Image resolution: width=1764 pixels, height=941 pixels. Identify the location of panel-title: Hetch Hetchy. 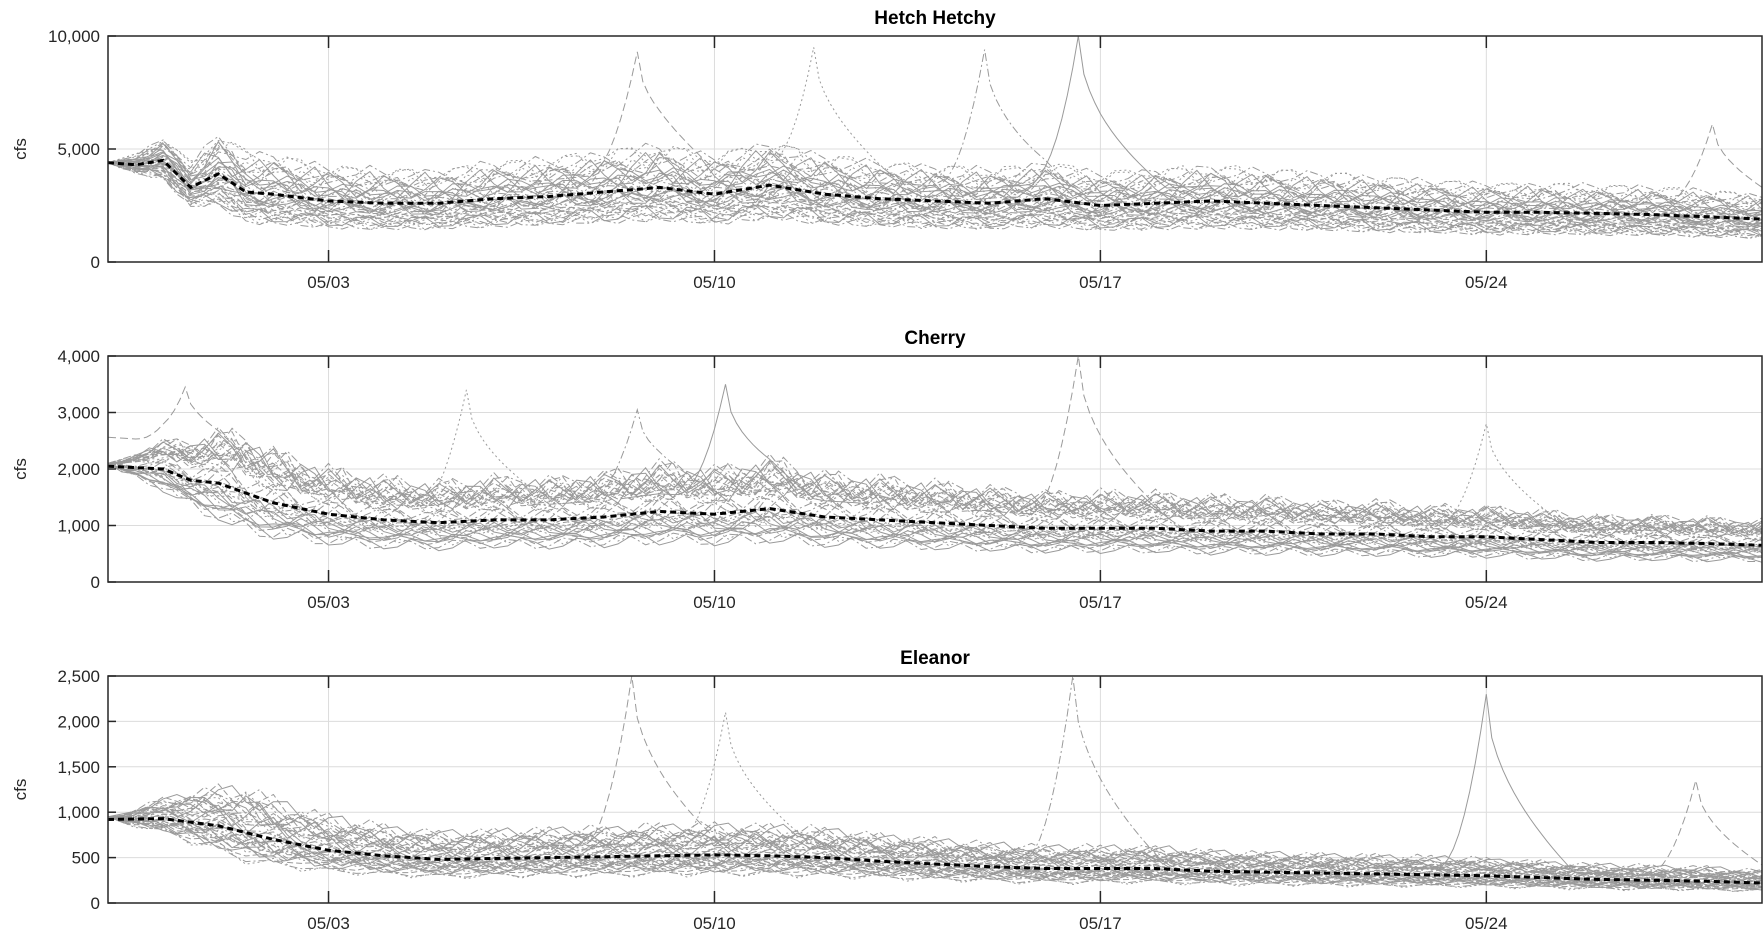
(935, 18).